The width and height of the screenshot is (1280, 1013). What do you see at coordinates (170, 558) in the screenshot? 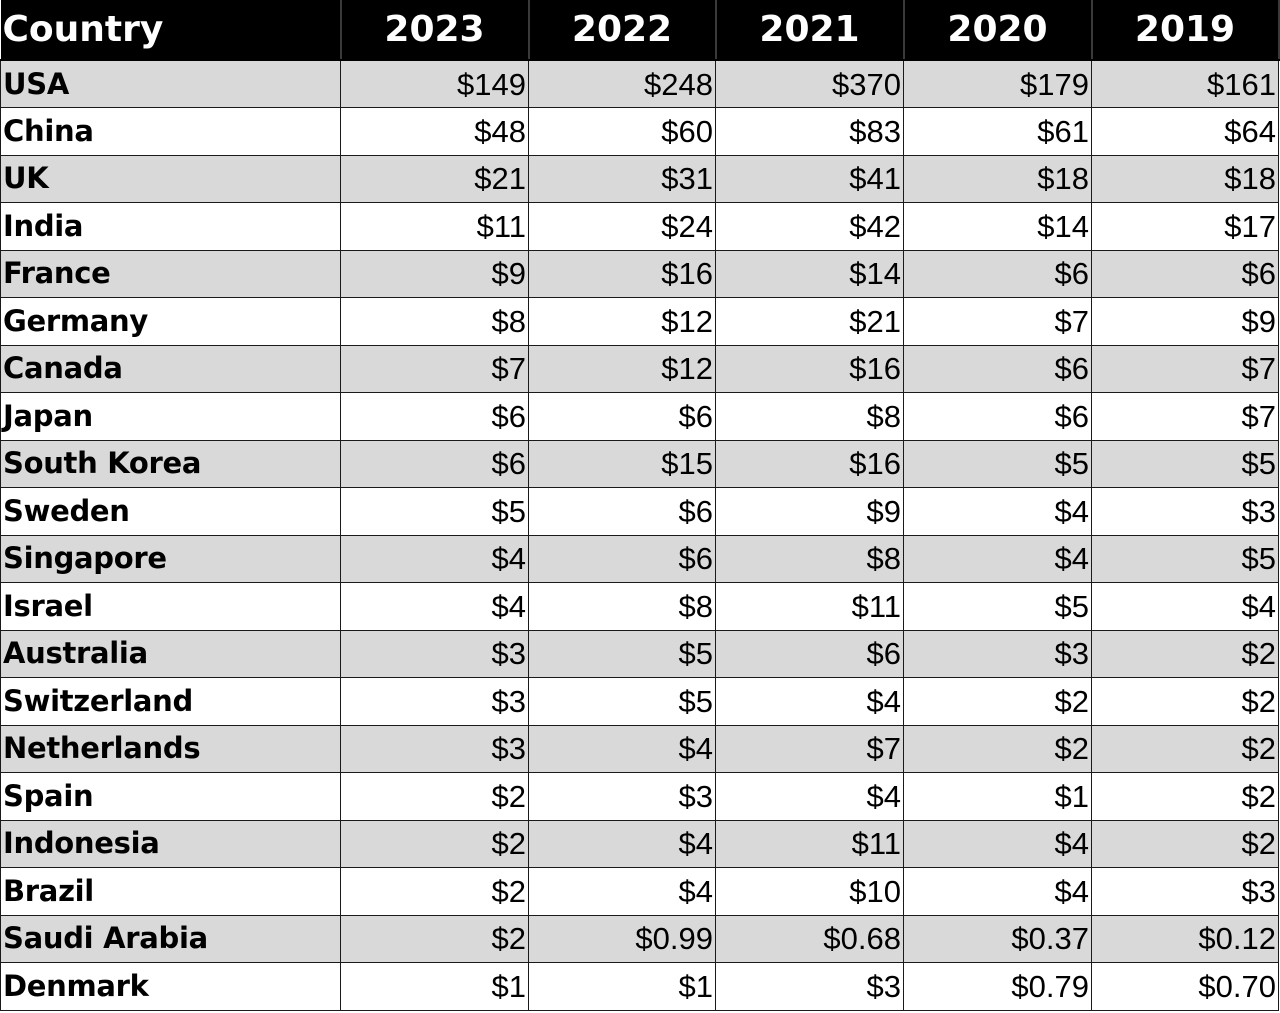
I see `country-cell: Singapore` at bounding box center [170, 558].